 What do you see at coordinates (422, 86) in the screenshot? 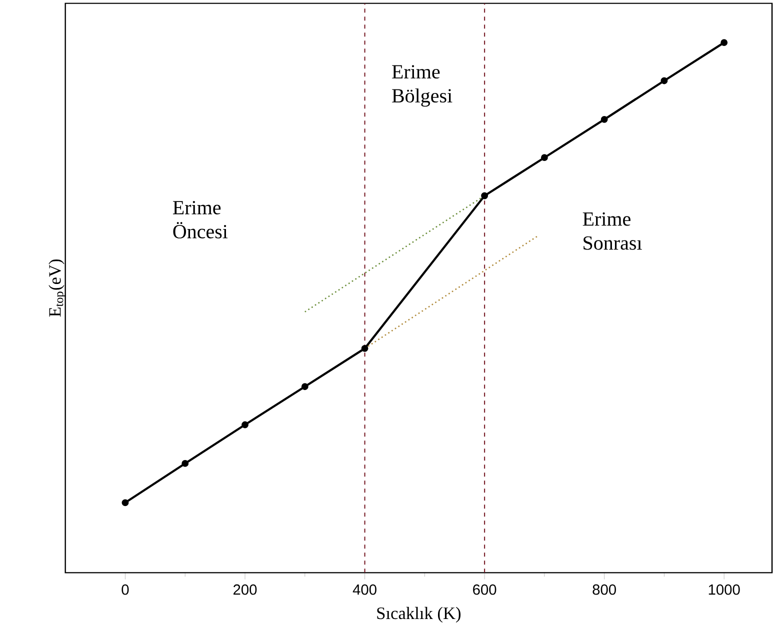
I see `annotation: Erime Bölgesi` at bounding box center [422, 86].